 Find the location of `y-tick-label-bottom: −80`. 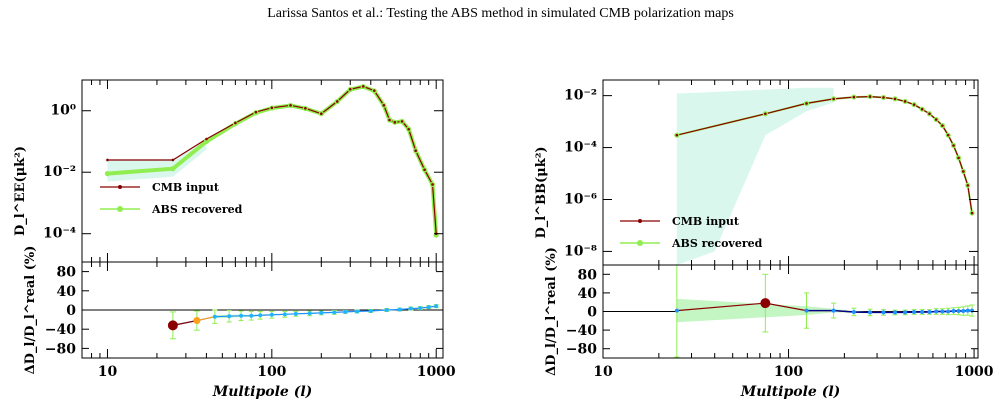

y-tick-label-bottom: −80 is located at coordinates (581, 350).